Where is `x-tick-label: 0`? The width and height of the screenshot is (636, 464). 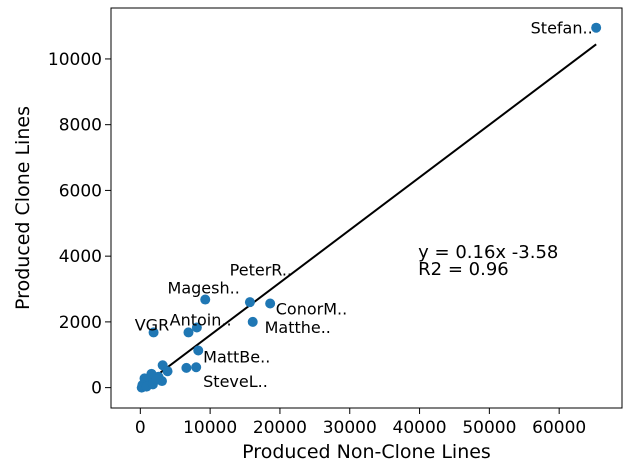 x-tick-label: 0 is located at coordinates (140, 428).